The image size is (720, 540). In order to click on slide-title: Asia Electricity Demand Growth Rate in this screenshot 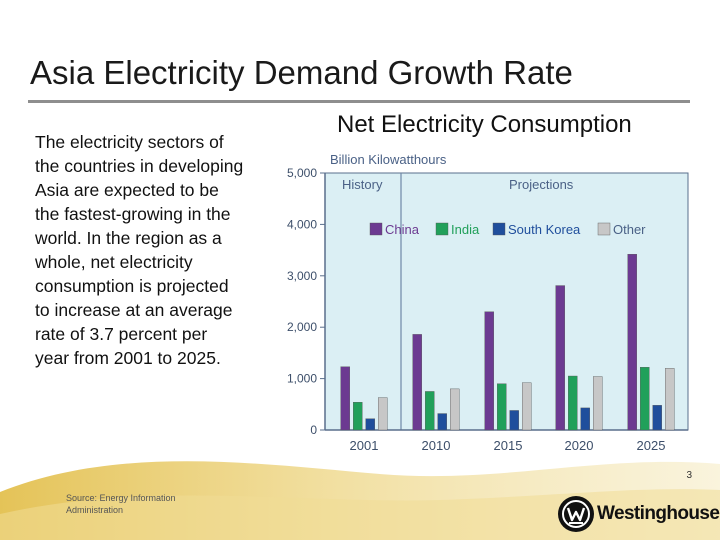, I will do `click(301, 72)`.